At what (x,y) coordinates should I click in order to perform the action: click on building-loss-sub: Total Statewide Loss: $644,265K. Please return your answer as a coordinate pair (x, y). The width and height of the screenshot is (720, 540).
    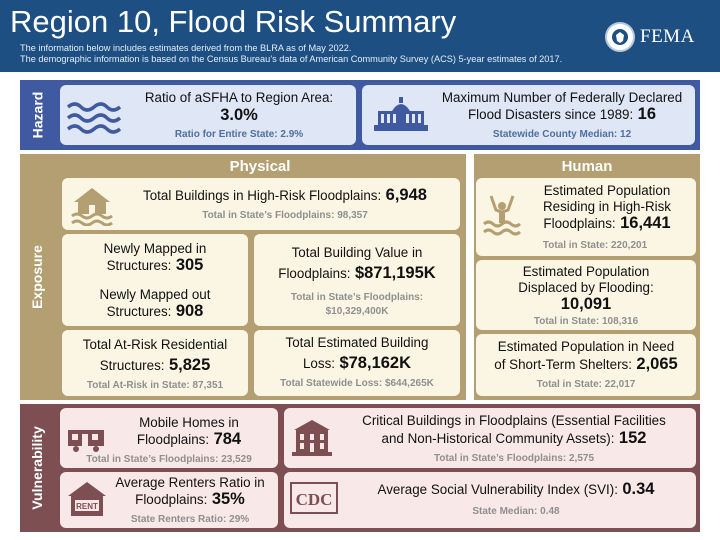
    Looking at the image, I should click on (357, 383).